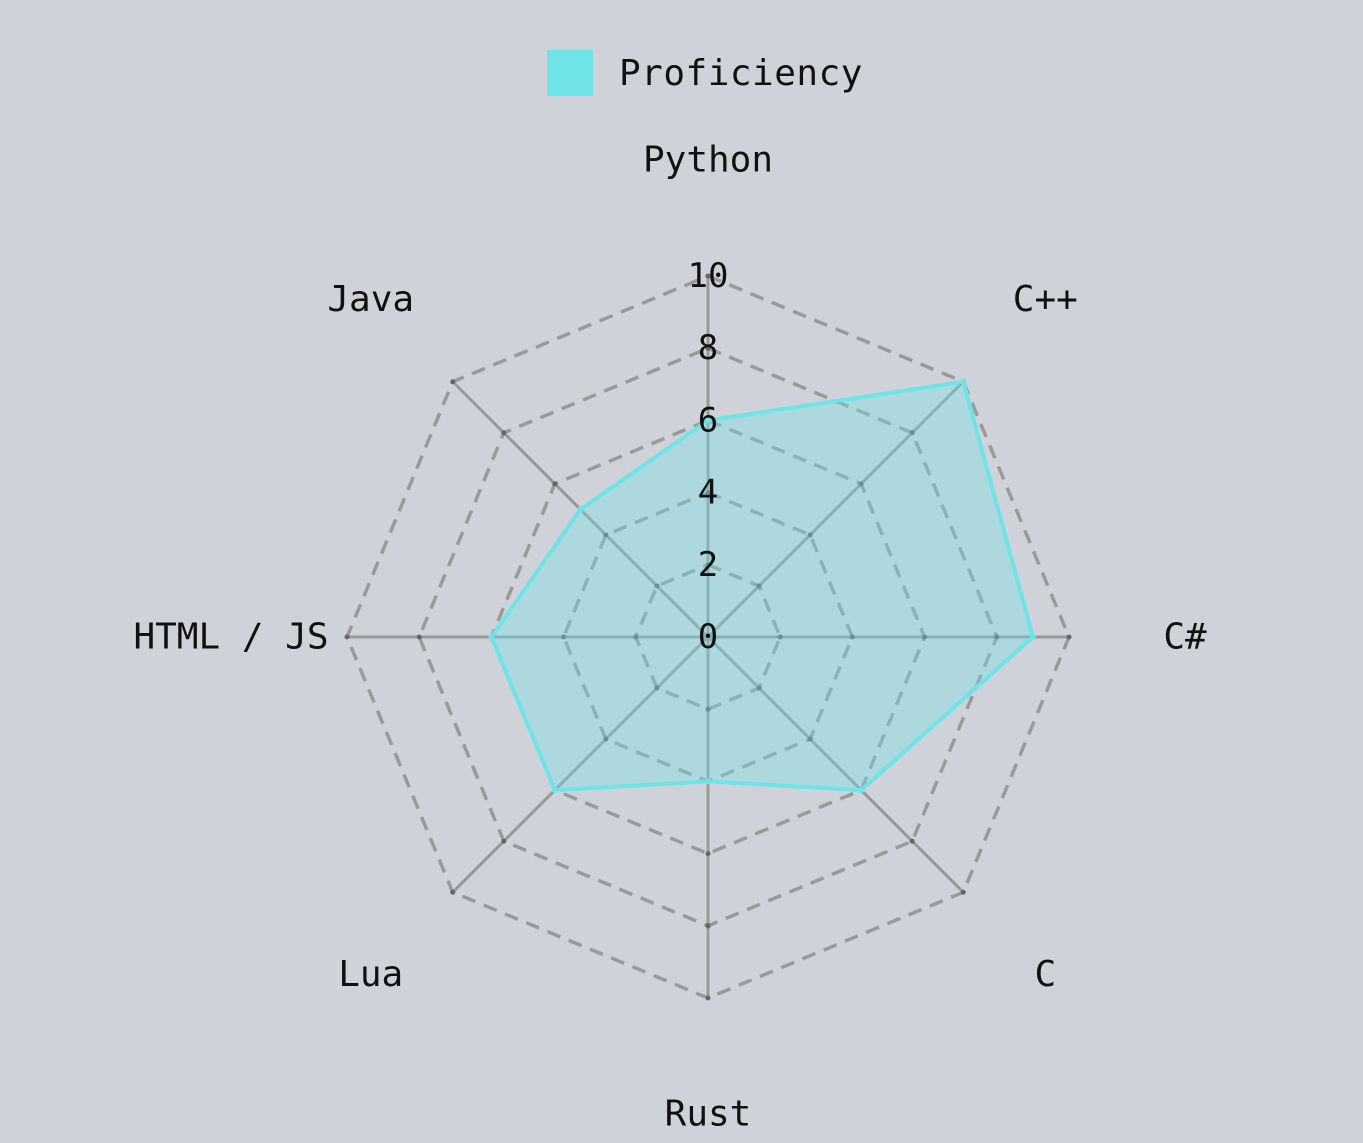 The height and width of the screenshot is (1143, 1363). What do you see at coordinates (370, 299) in the screenshot?
I see `axis-label-7: Java` at bounding box center [370, 299].